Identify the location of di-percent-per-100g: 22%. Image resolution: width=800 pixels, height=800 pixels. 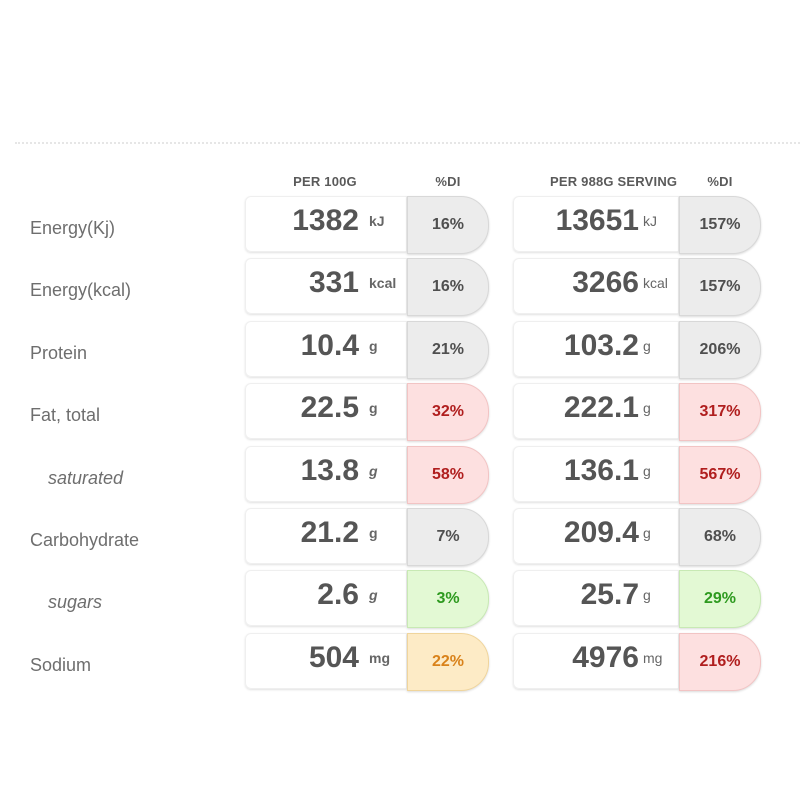
(448, 662).